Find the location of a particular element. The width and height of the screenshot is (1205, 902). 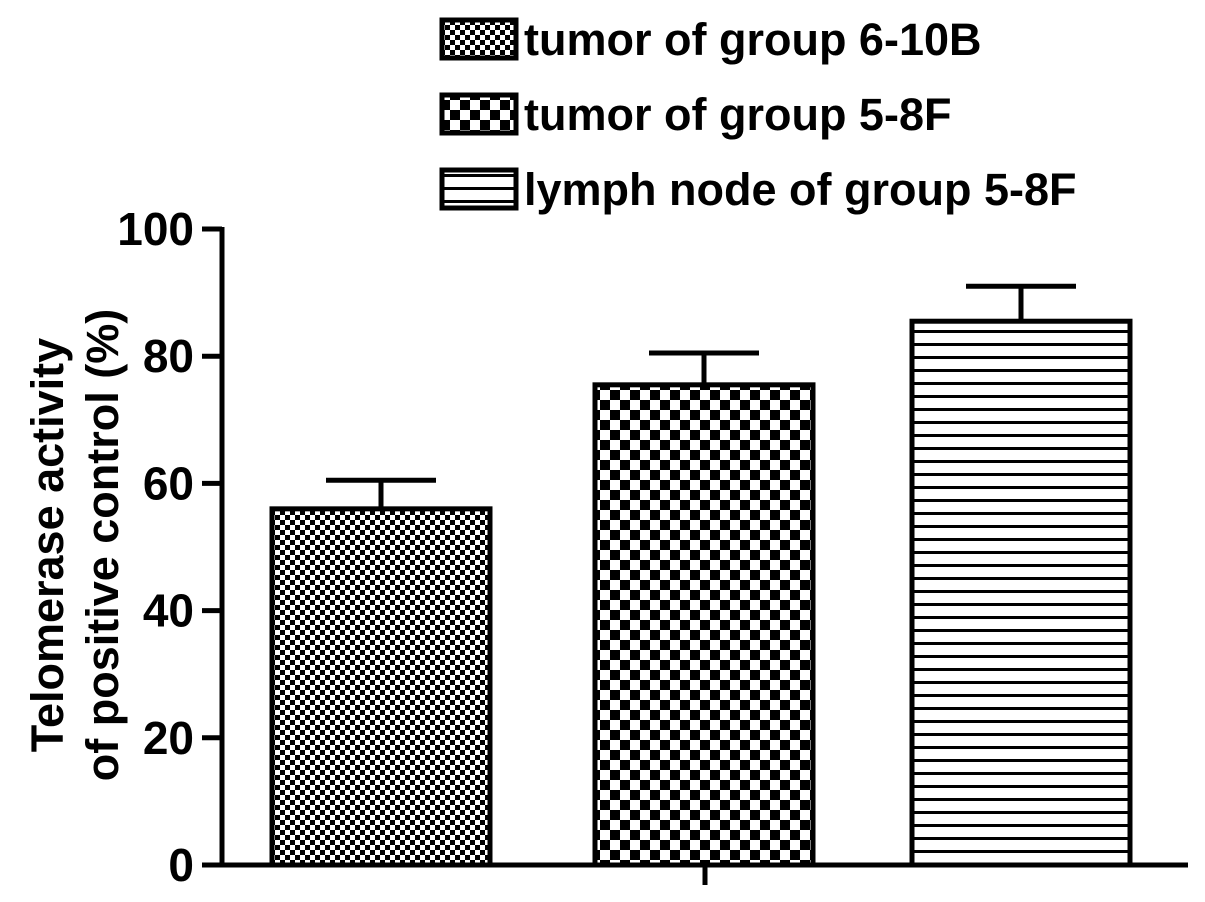

y-axis-title-line-1: Telomerase activity is located at coordinates (47, 545).